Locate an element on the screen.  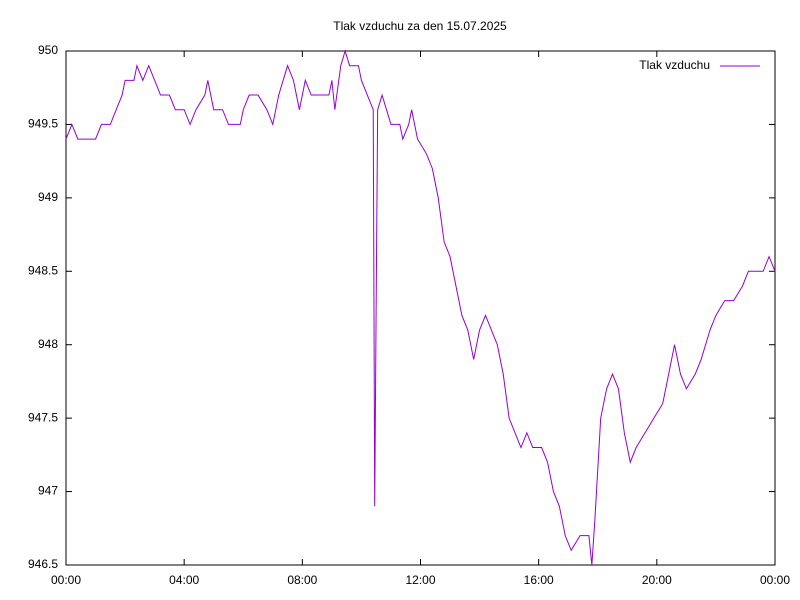
y-tick-label: 949.5 is located at coordinates (43, 124).